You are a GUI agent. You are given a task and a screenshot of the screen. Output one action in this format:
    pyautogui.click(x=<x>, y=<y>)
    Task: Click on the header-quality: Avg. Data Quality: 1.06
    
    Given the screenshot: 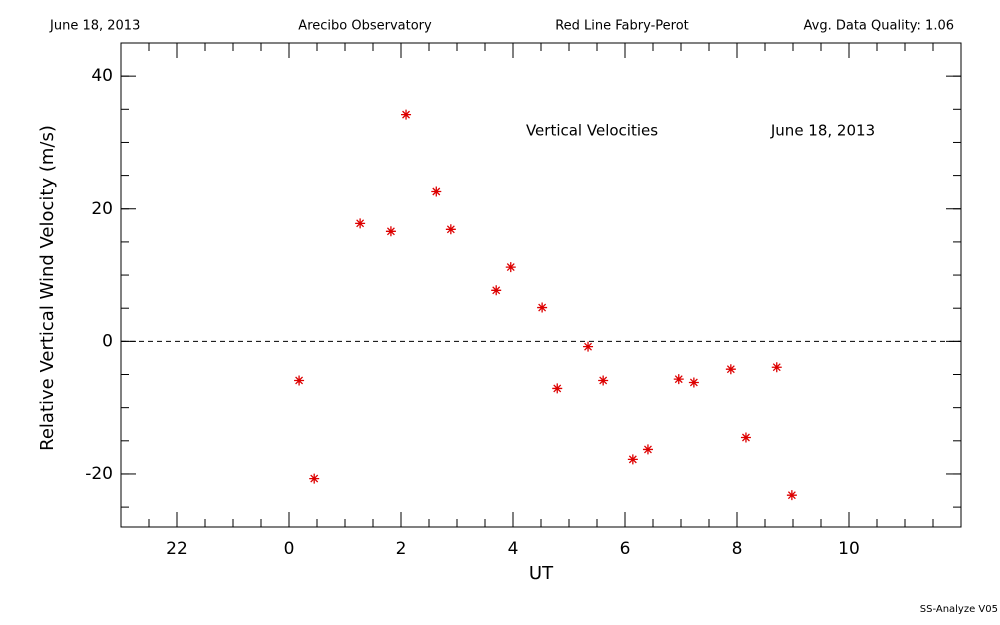 What is the action you would take?
    pyautogui.click(x=879, y=26)
    